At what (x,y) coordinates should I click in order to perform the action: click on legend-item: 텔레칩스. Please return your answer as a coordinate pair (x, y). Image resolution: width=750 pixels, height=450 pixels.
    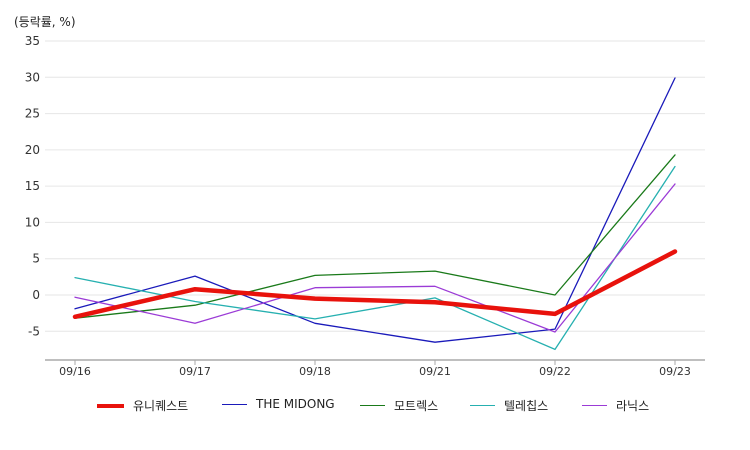
    Looking at the image, I should click on (509, 405).